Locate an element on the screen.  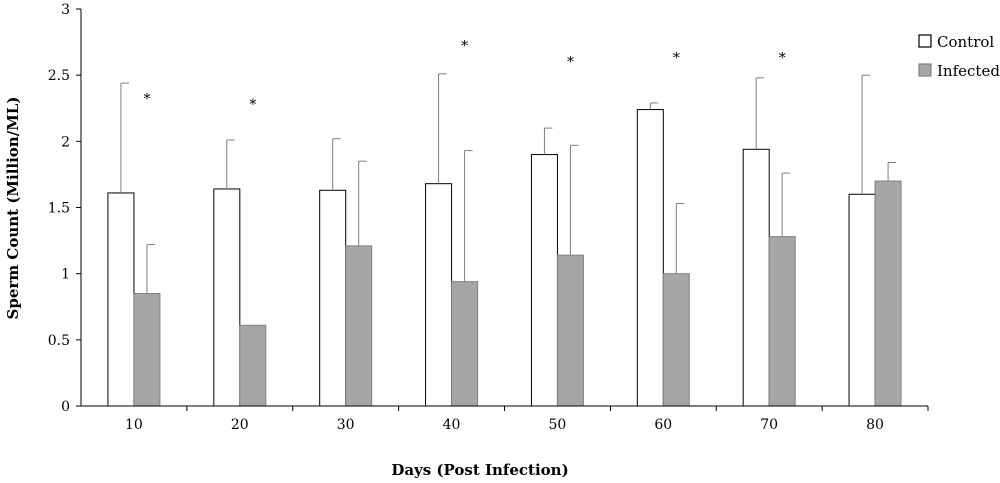
x-tick-label: 20 is located at coordinates (240, 425).